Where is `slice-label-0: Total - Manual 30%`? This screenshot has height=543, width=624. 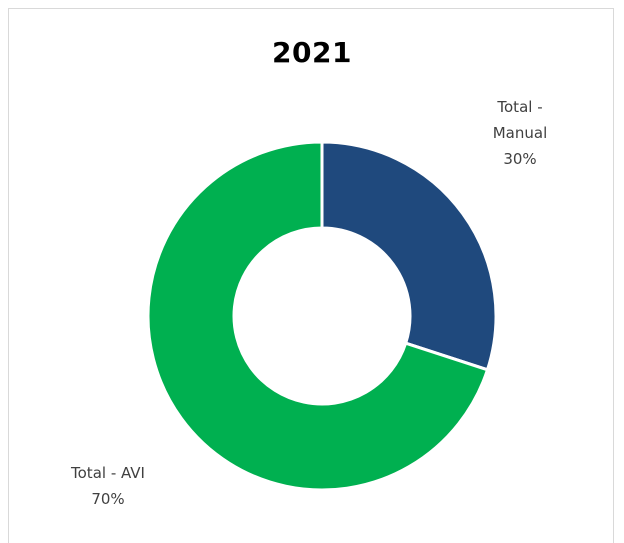
slice-label-0: Total - Manual 30% is located at coordinates (520, 133).